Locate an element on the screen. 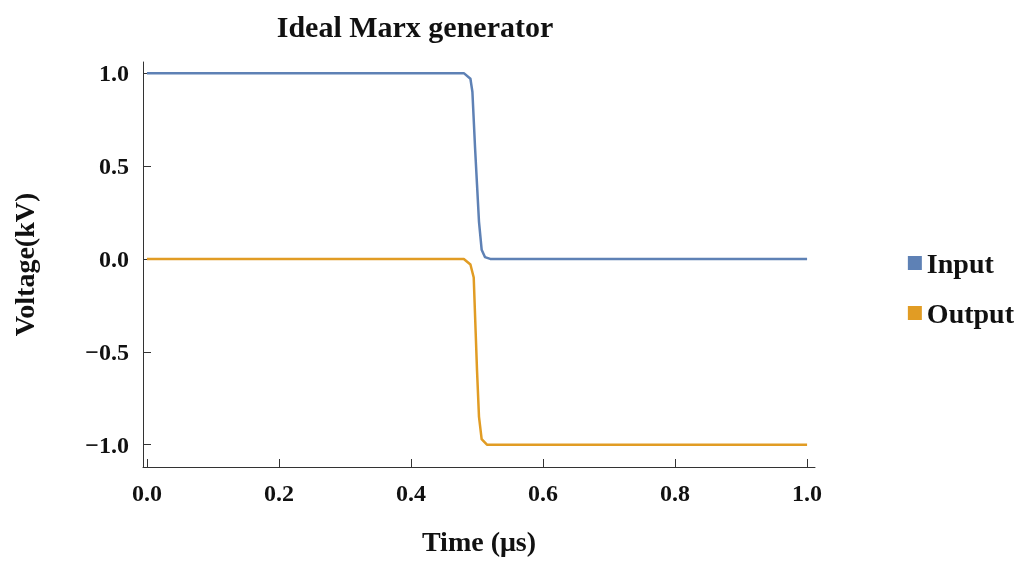 This screenshot has height=576, width=1029. legend-label: Output is located at coordinates (970, 313).